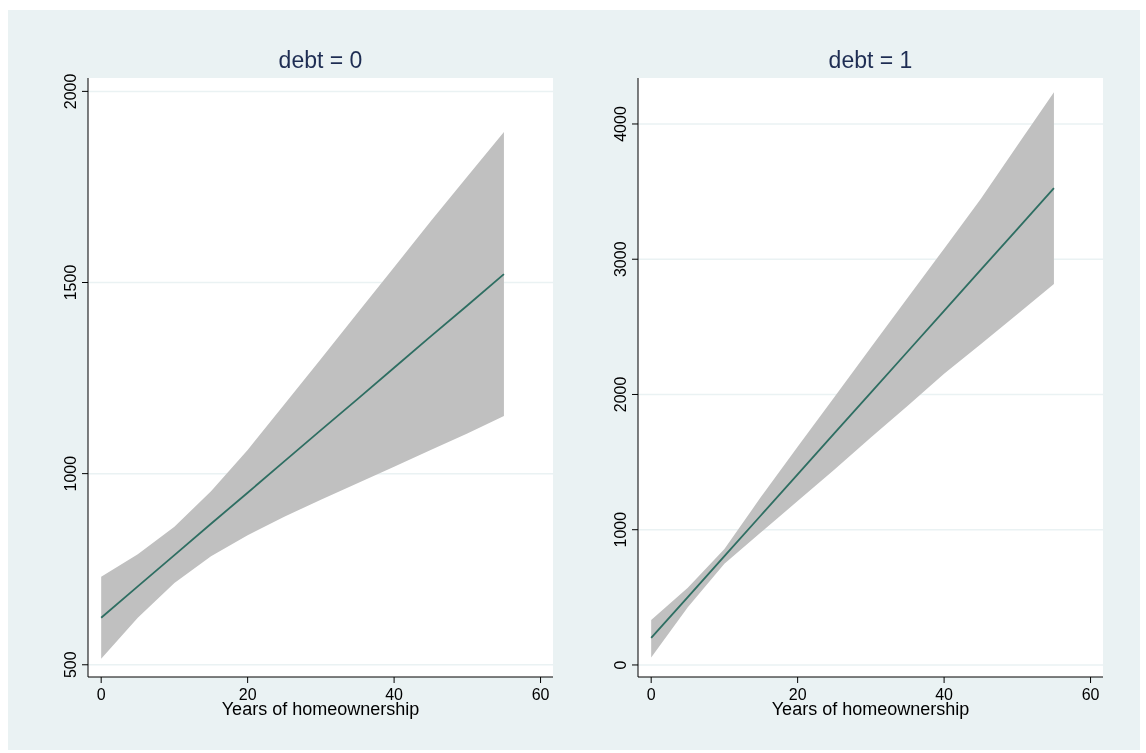 The height and width of the screenshot is (753, 1146). What do you see at coordinates (320, 60) in the screenshot?
I see `chart-title: debt = 0` at bounding box center [320, 60].